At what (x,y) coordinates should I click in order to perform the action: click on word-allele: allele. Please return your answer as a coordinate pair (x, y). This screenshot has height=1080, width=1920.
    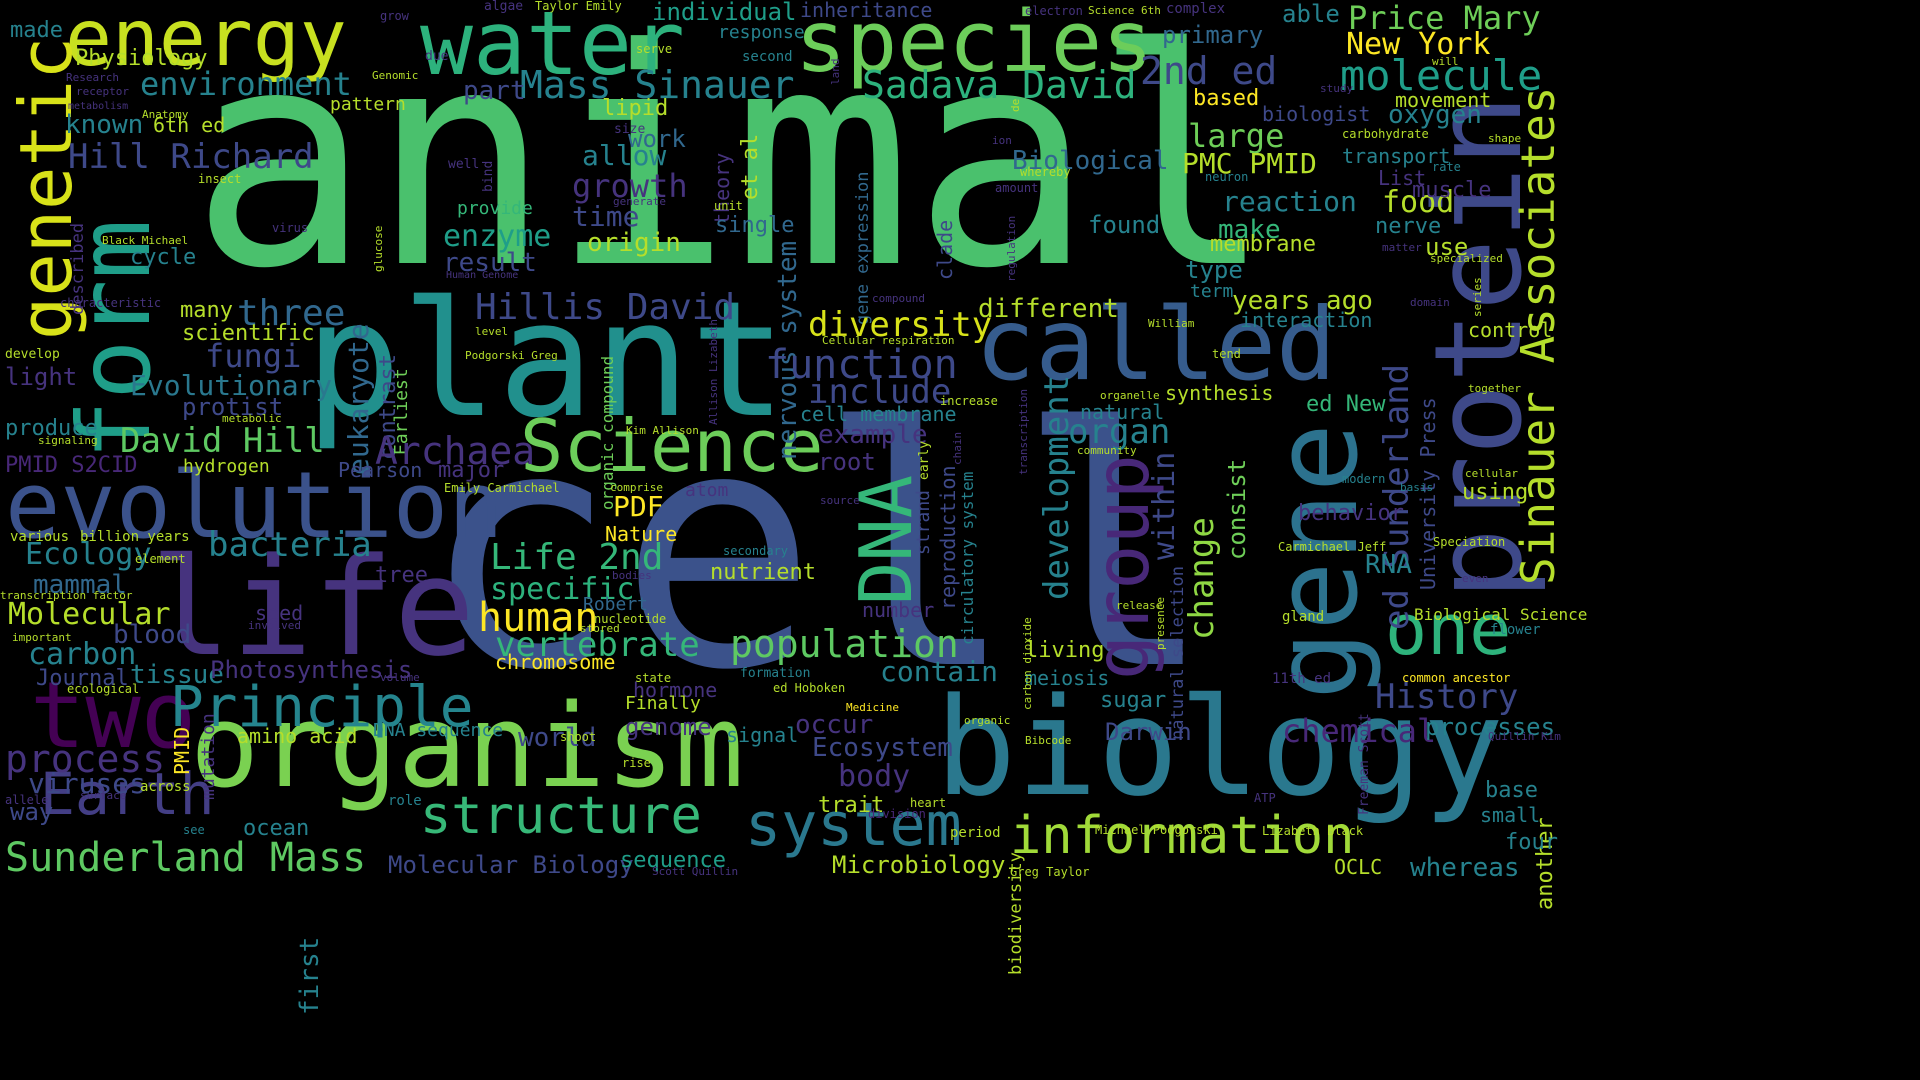
    Looking at the image, I should click on (27, 800).